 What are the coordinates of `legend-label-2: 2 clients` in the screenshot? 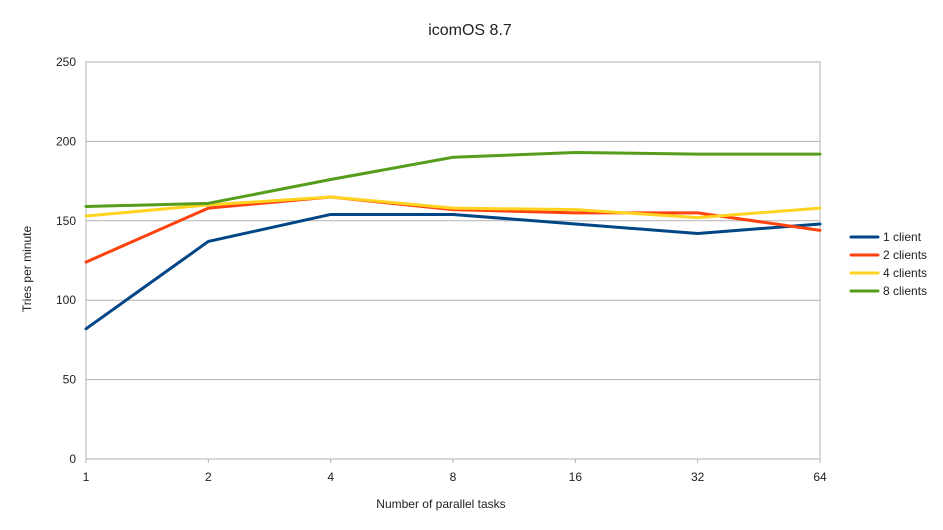 It's located at (905, 255).